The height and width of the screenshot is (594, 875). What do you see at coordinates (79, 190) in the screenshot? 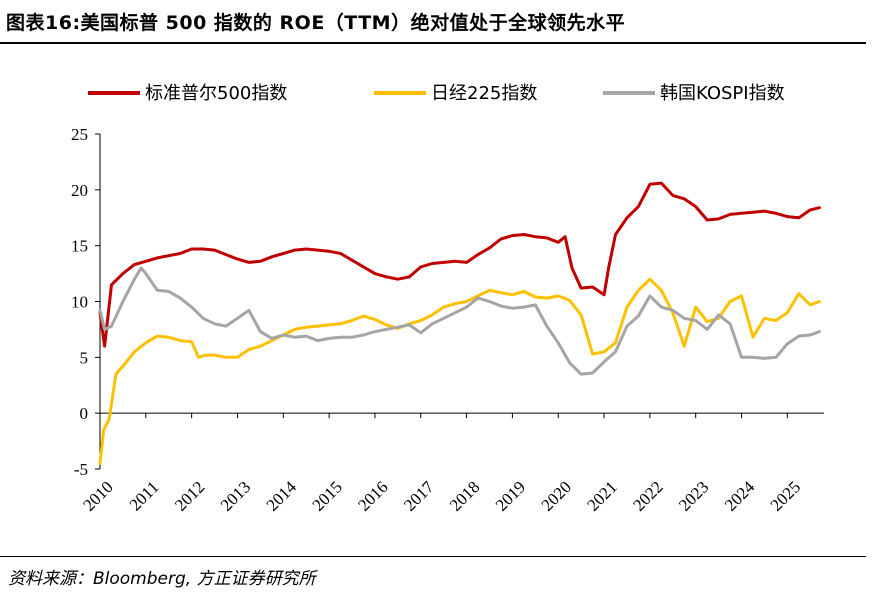
I see `y-tick-label: 20` at bounding box center [79, 190].